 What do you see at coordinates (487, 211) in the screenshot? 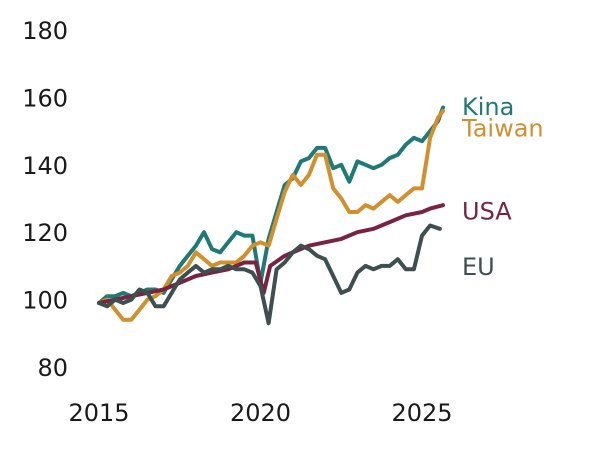
I see `series-label-usa: USA` at bounding box center [487, 211].